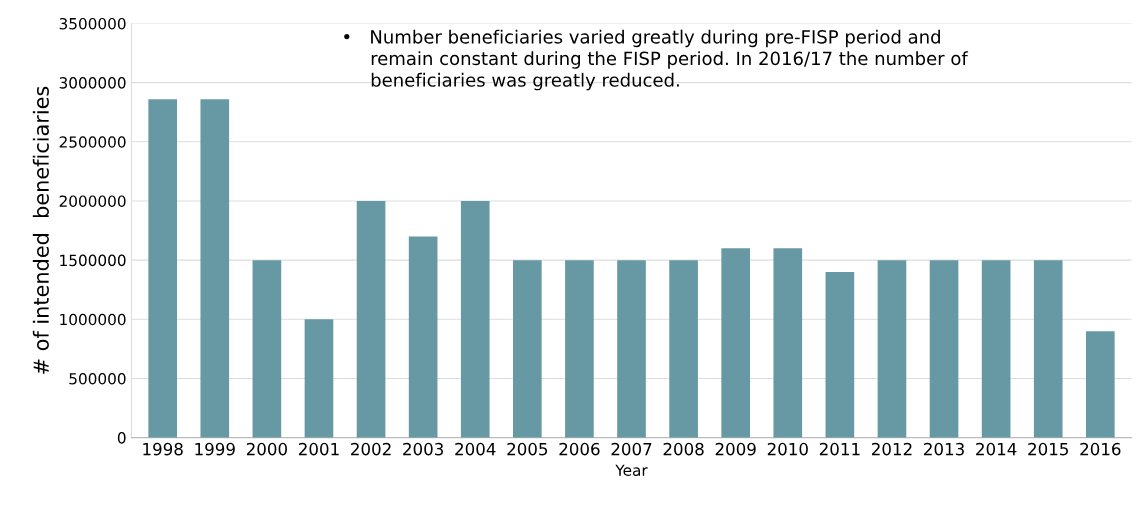  Describe the element at coordinates (996, 449) in the screenshot. I see `x-tick-label: 2014` at that location.